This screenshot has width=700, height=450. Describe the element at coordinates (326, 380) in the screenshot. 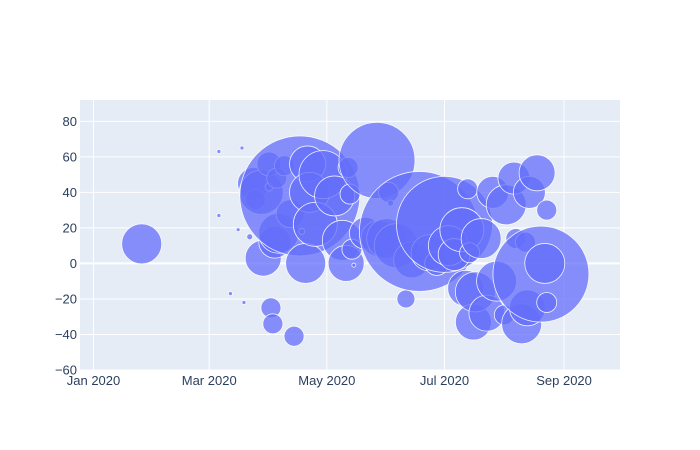

I see `x-tick-label: May 2020` at that location.